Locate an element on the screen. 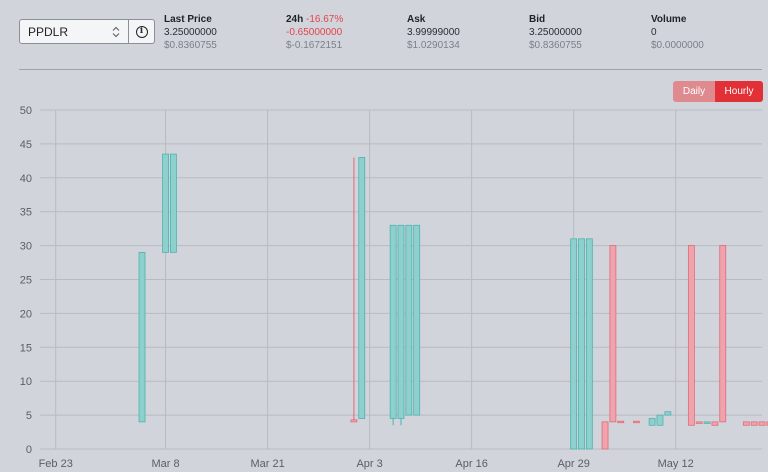 The width and height of the screenshot is (768, 472). x-tick-label: Apr 3 is located at coordinates (369, 464).